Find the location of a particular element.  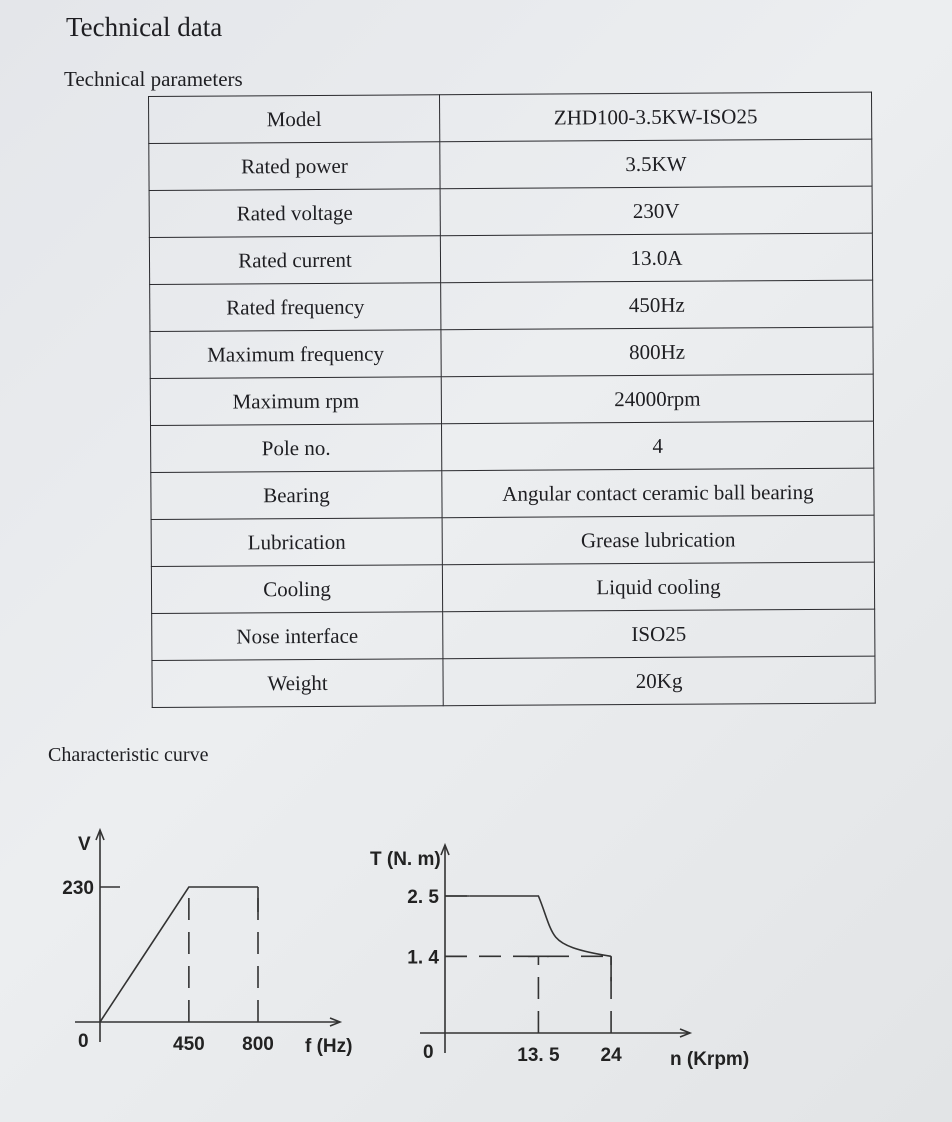

x-tick-label: 800 is located at coordinates (258, 1044).